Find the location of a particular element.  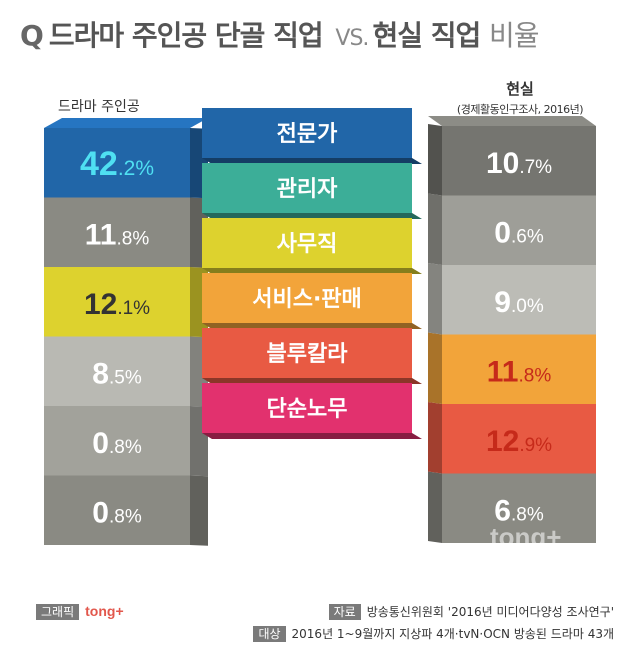

right-value-label-5: 6.8% is located at coordinates (519, 510).